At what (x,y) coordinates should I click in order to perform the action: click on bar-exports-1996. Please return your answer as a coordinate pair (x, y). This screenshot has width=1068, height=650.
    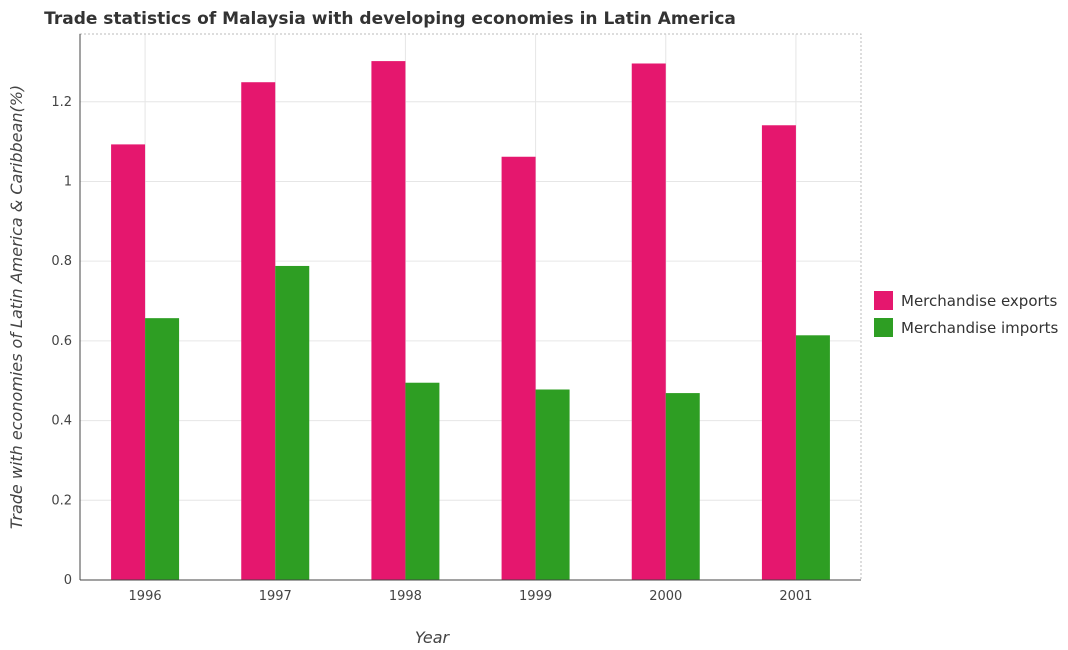
    Looking at the image, I should click on (128, 362).